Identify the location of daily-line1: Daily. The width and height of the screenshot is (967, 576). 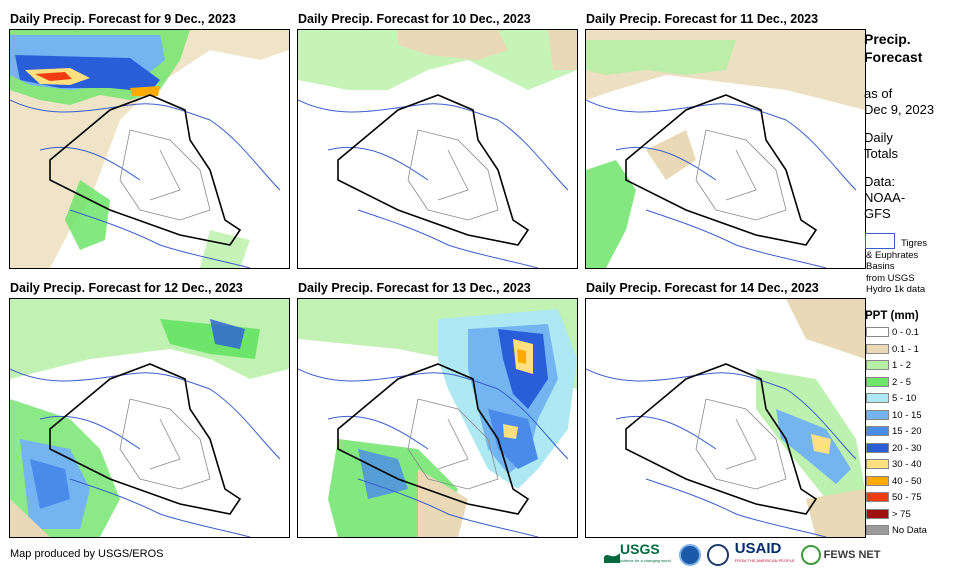
(878, 137).